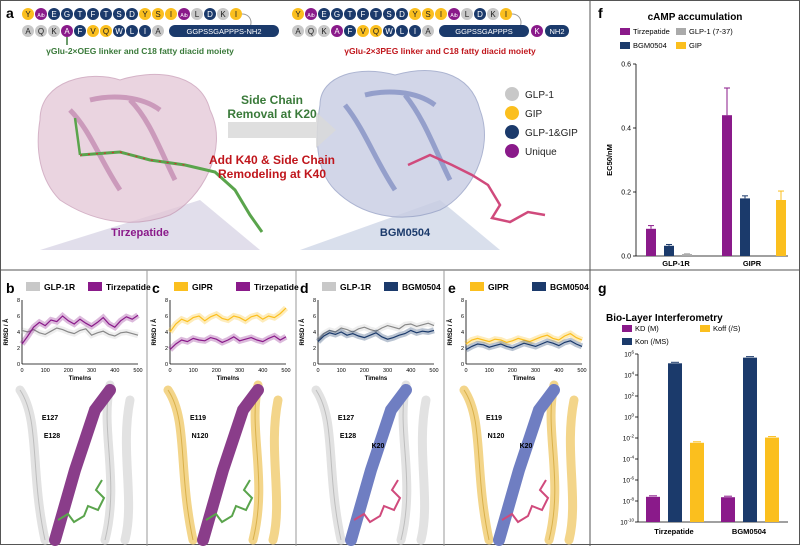  Describe the element at coordinates (727, 328) in the screenshot. I see `legend-label: Koff (/S)` at that location.